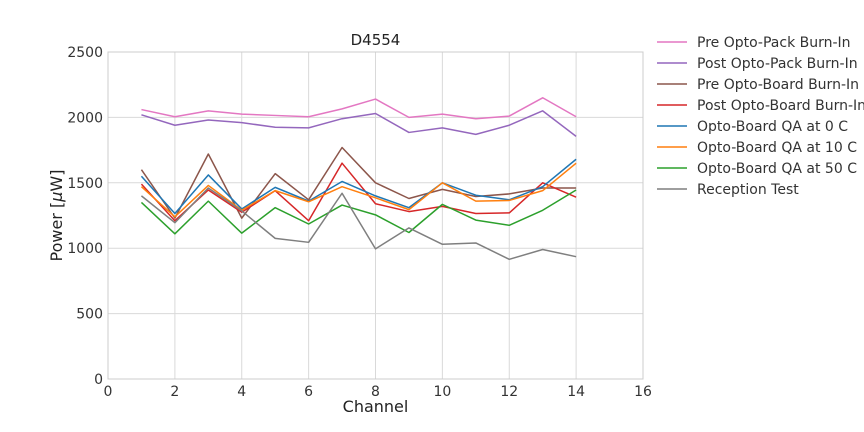  Describe the element at coordinates (576, 392) in the screenshot. I see `x-tick-label: 14` at that location.